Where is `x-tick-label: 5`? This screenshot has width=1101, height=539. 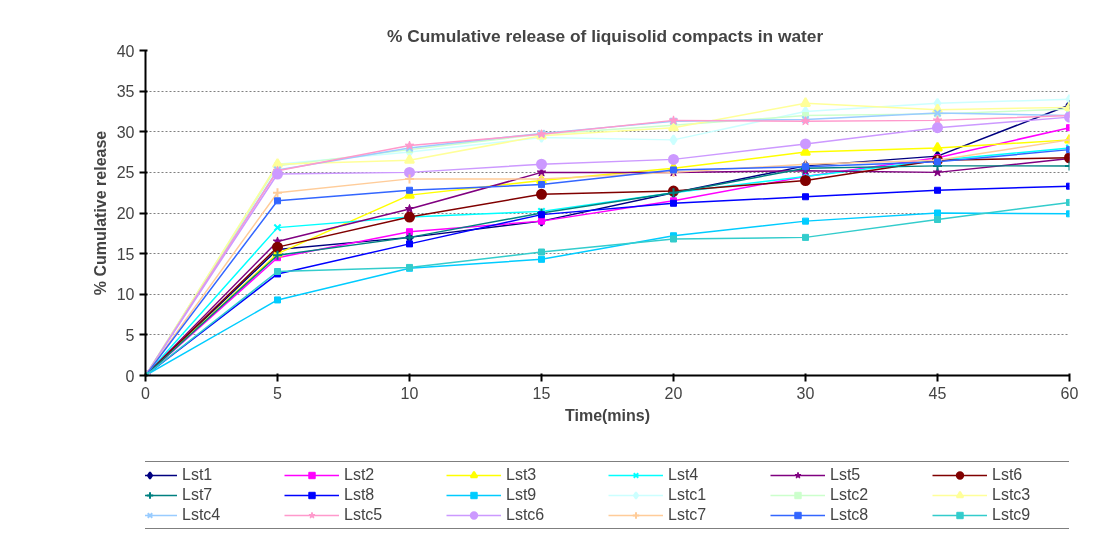
x-tick-label: 5 is located at coordinates (278, 393).